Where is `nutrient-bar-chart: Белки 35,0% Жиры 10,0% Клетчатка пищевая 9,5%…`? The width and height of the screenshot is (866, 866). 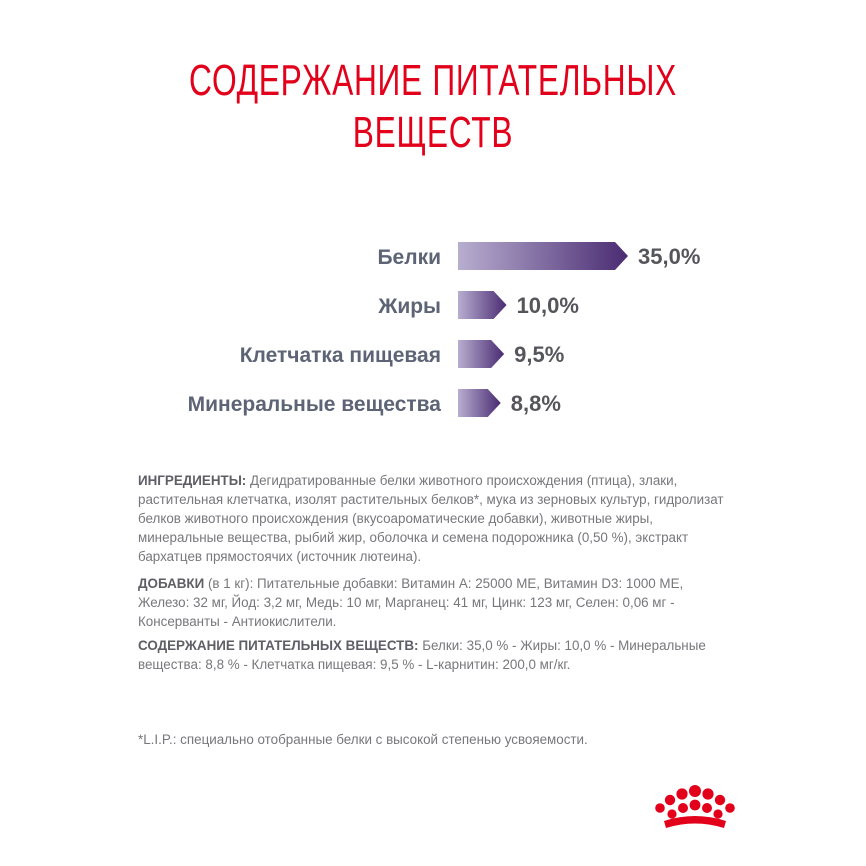 nutrient-bar-chart: Белки 35,0% Жиры 10,0% Клетчатка пищевая 9,5%… is located at coordinates (444, 329).